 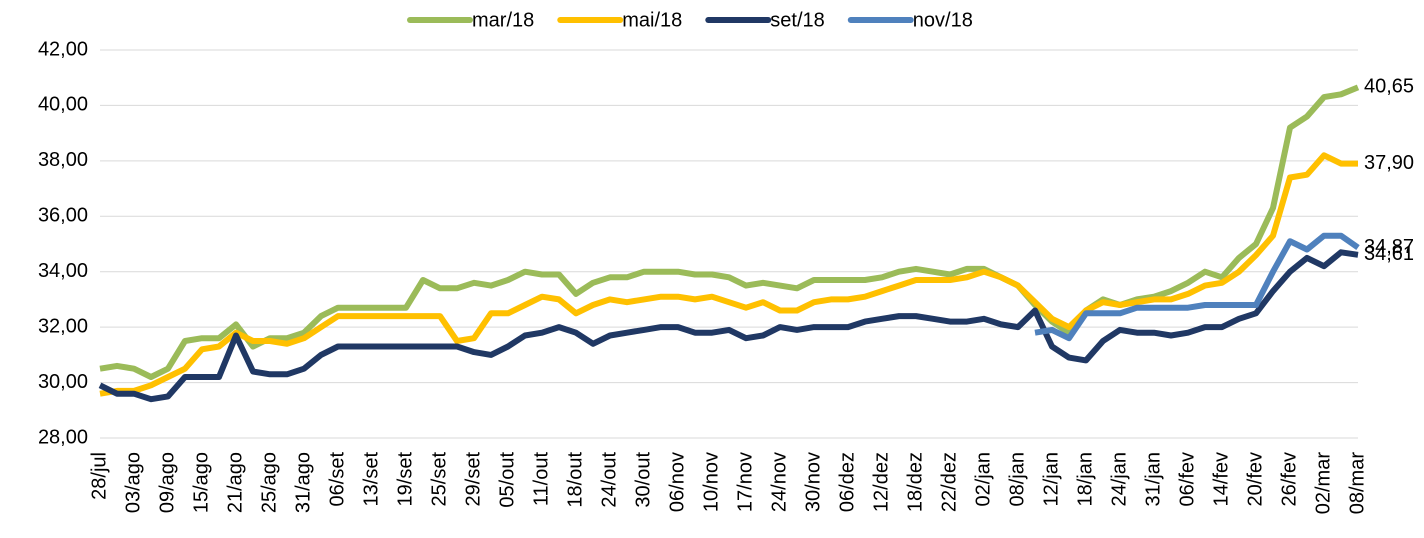 I want to click on x-tick-label: 18/out, so click(x=575, y=480).